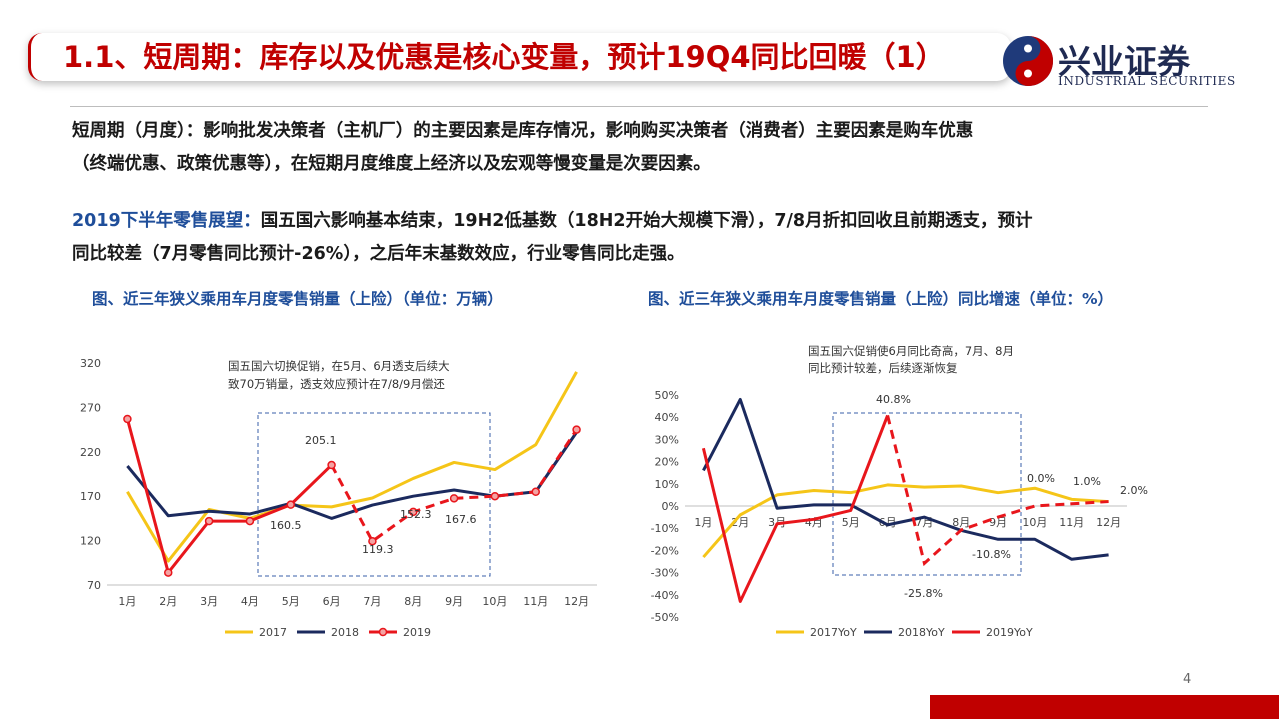  What do you see at coordinates (90, 407) in the screenshot?
I see `chart1-ytick: 270` at bounding box center [90, 407].